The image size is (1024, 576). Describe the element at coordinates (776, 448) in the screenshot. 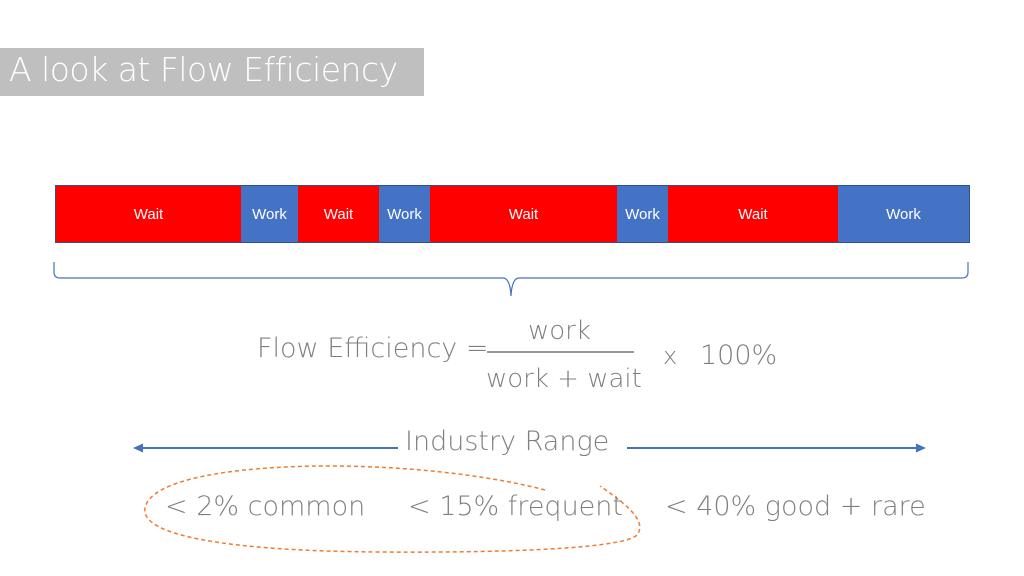

I see `right-arrow` at that location.